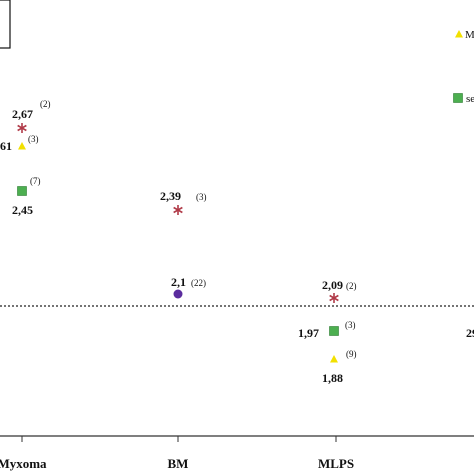  I want to click on data-label: 1,88, so click(332, 378).